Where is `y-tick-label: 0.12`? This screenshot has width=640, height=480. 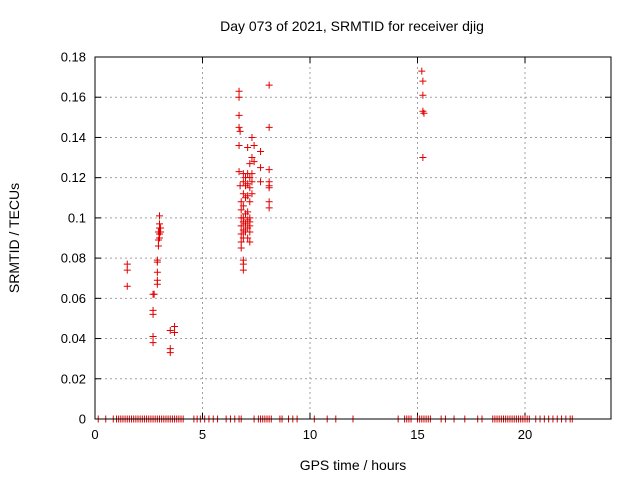
y-tick-label: 0.12 is located at coordinates (73, 177).